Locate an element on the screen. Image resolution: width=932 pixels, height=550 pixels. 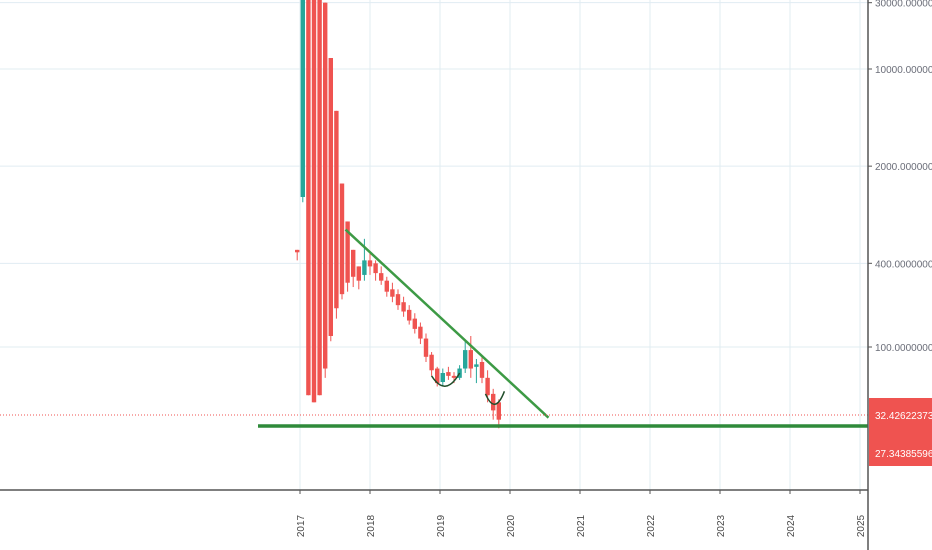
x-tick-label: 2024 is located at coordinates (791, 525).